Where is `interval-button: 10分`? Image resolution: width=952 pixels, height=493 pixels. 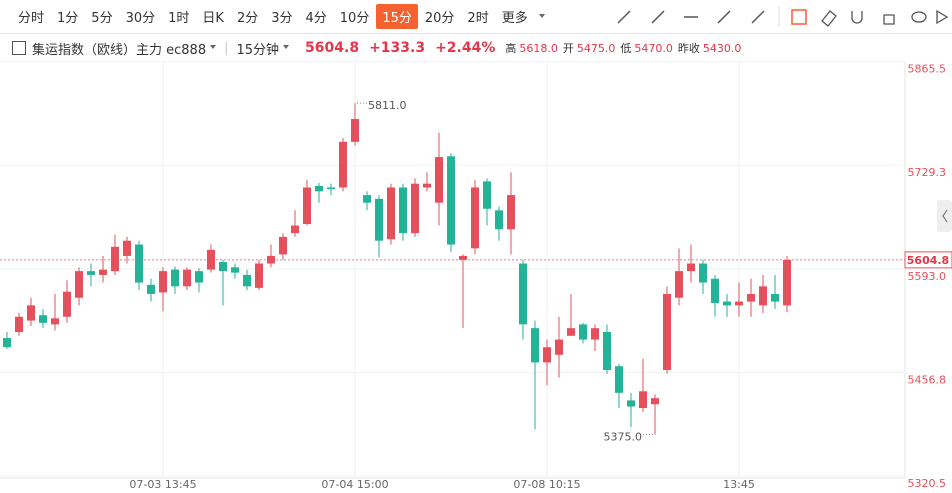 interval-button: 10分 is located at coordinates (354, 18).